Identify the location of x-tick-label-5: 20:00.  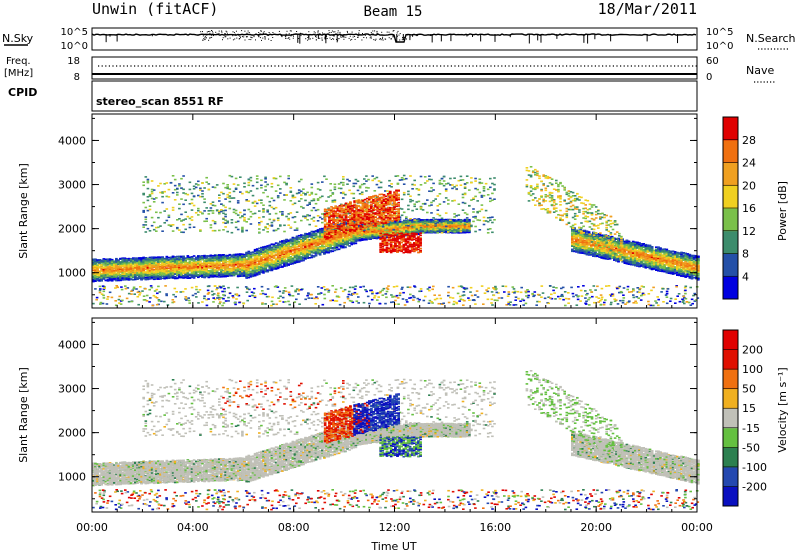
(596, 527).